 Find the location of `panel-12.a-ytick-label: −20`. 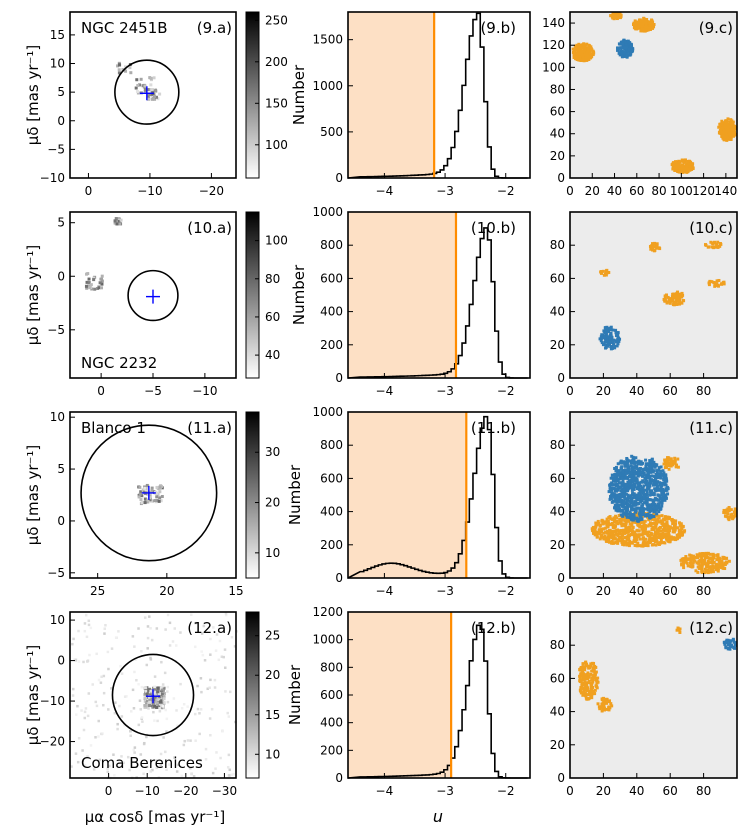

panel-12.a-ytick-label: −20 is located at coordinates (52, 742).